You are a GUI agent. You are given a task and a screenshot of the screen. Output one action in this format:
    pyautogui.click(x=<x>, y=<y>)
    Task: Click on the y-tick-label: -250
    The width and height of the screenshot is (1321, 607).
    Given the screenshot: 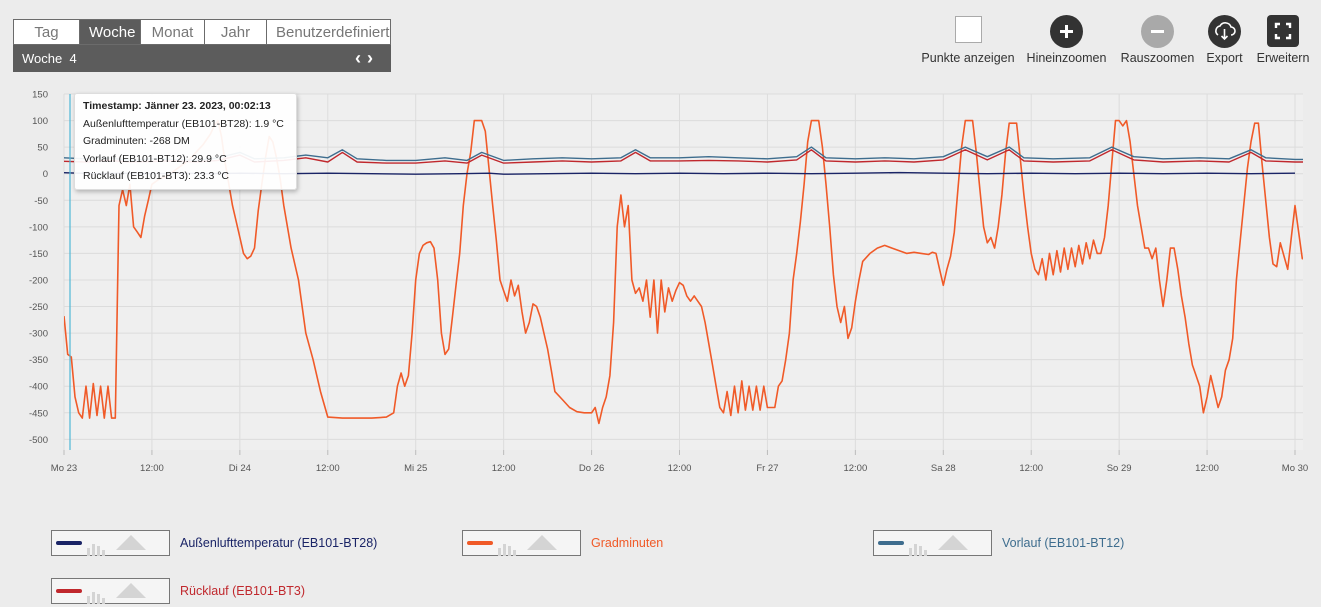 What is the action you would take?
    pyautogui.click(x=38, y=307)
    